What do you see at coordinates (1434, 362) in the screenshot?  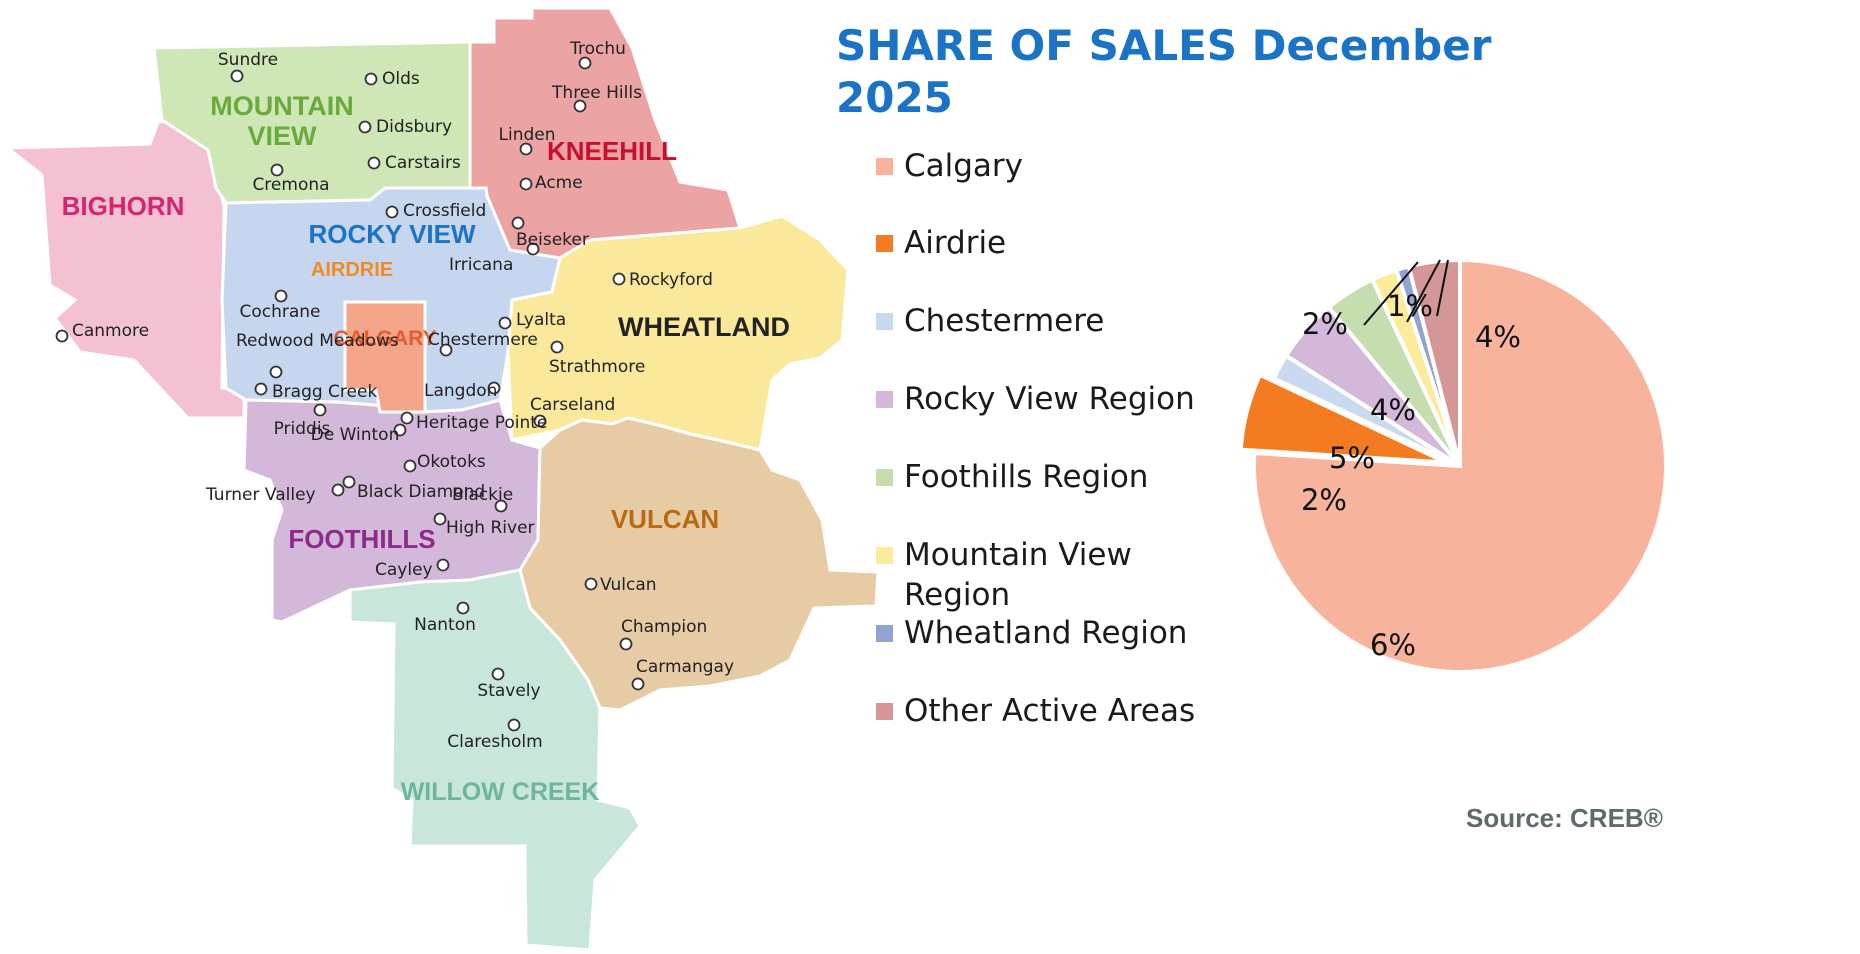 I see `pie-slice-other-active-areas` at bounding box center [1434, 362].